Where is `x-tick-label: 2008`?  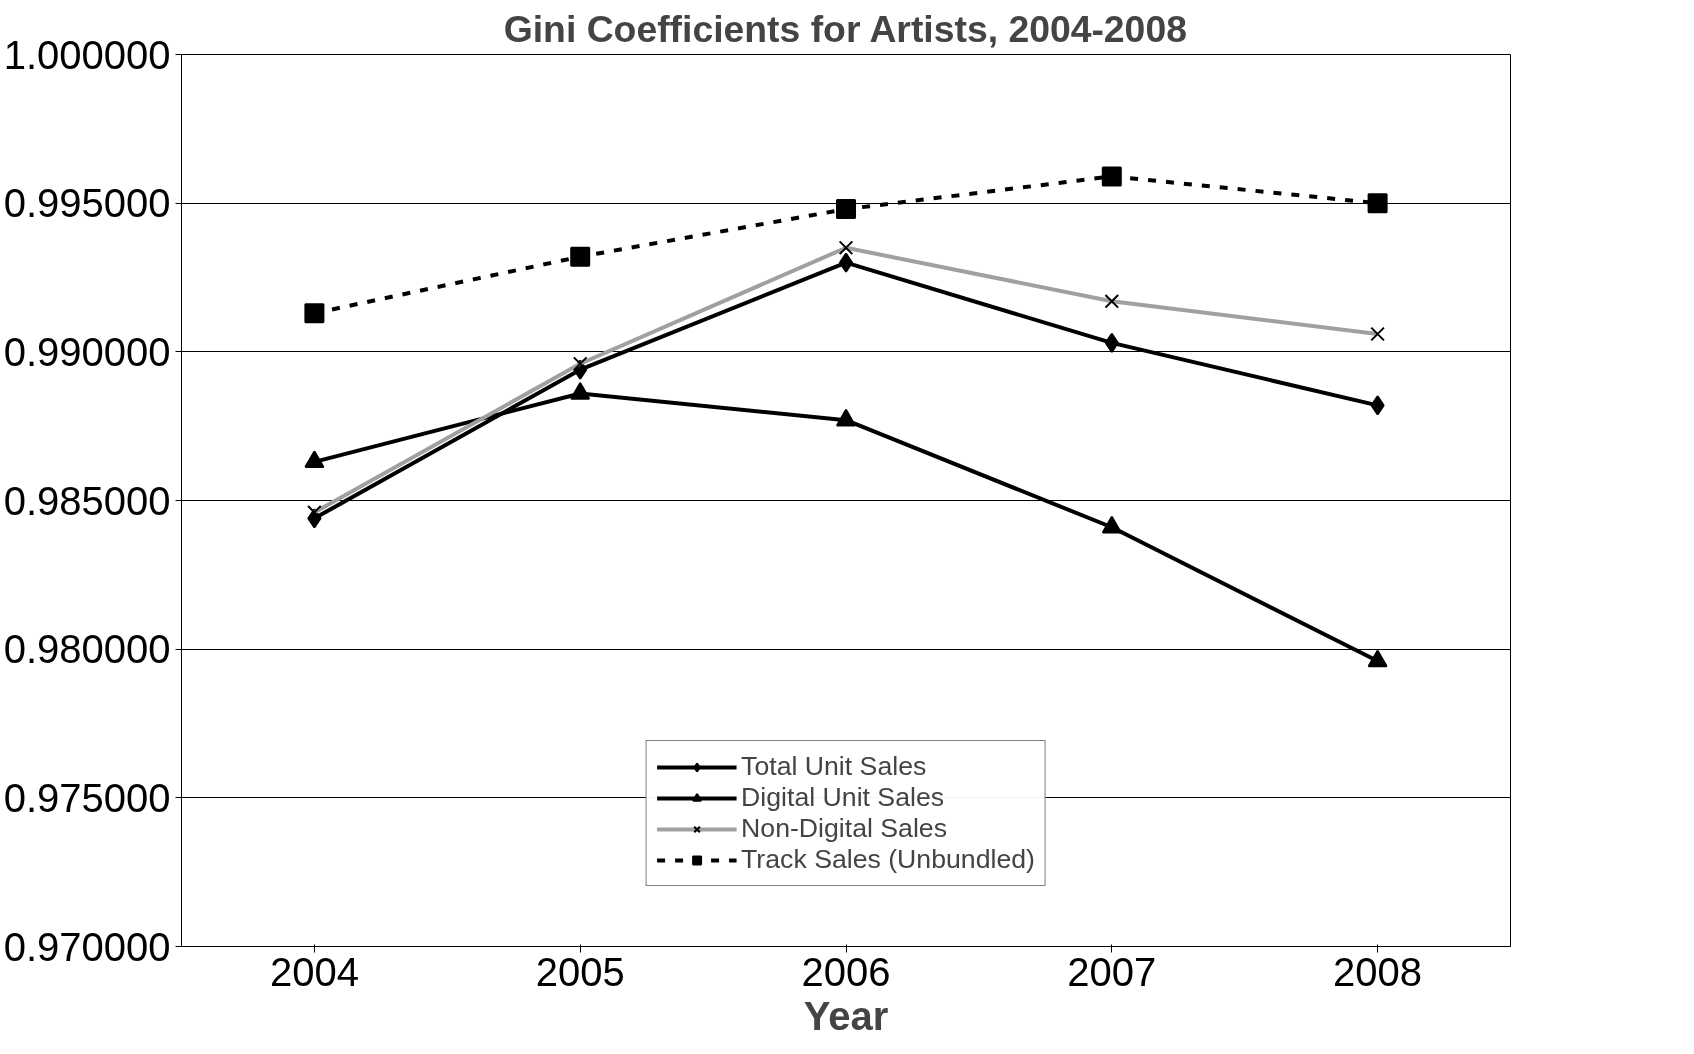 x-tick-label: 2008 is located at coordinates (1378, 971).